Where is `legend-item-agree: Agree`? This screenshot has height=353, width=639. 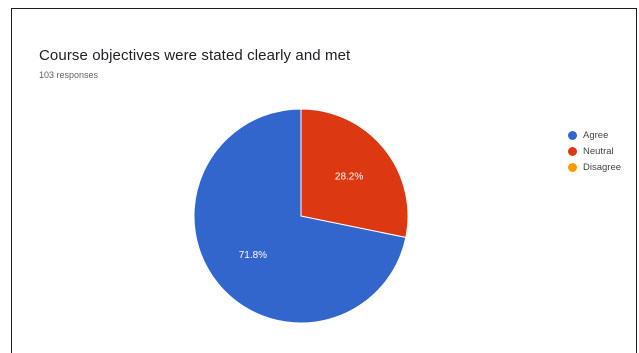
legend-item-agree: Agree is located at coordinates (594, 135).